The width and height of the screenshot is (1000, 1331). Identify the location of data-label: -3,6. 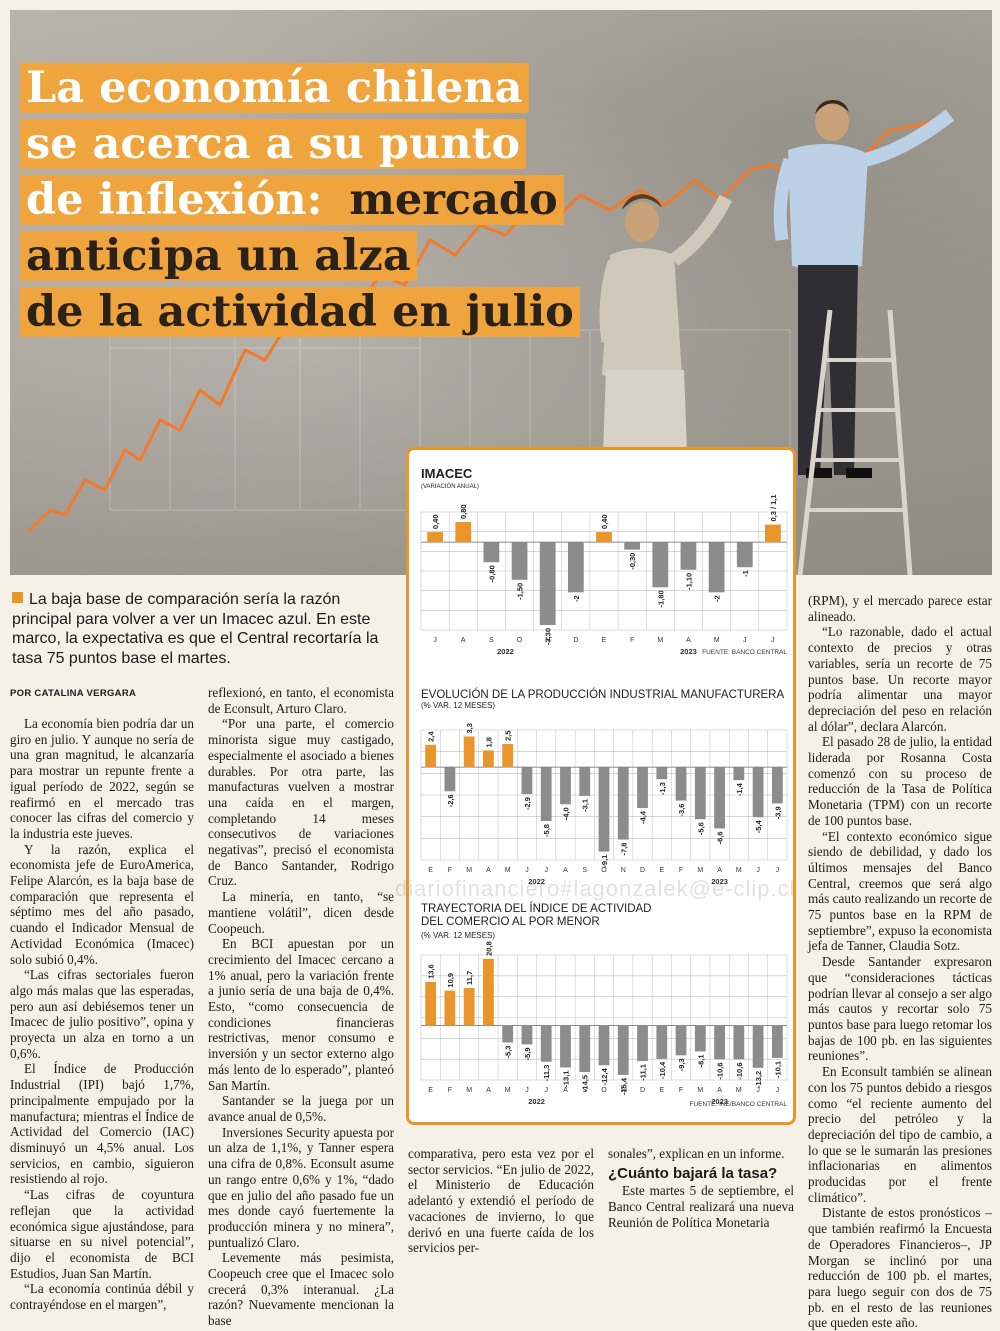
(681, 810).